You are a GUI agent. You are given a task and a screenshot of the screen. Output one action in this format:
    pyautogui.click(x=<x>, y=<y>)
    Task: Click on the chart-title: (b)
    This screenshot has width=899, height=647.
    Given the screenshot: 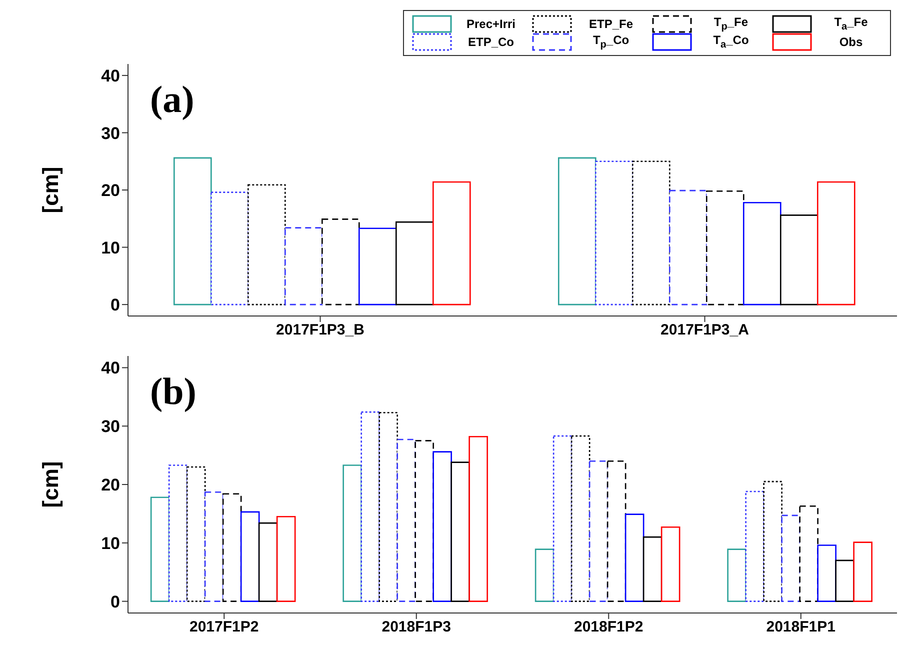 What is the action you would take?
    pyautogui.click(x=173, y=392)
    